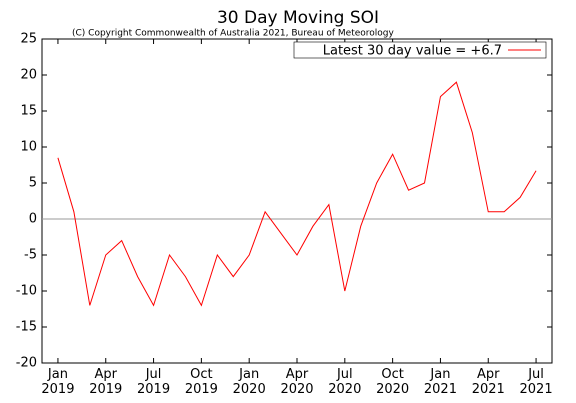 This screenshot has height=403, width=576. I want to click on y-tick-label: 15, so click(28, 111).